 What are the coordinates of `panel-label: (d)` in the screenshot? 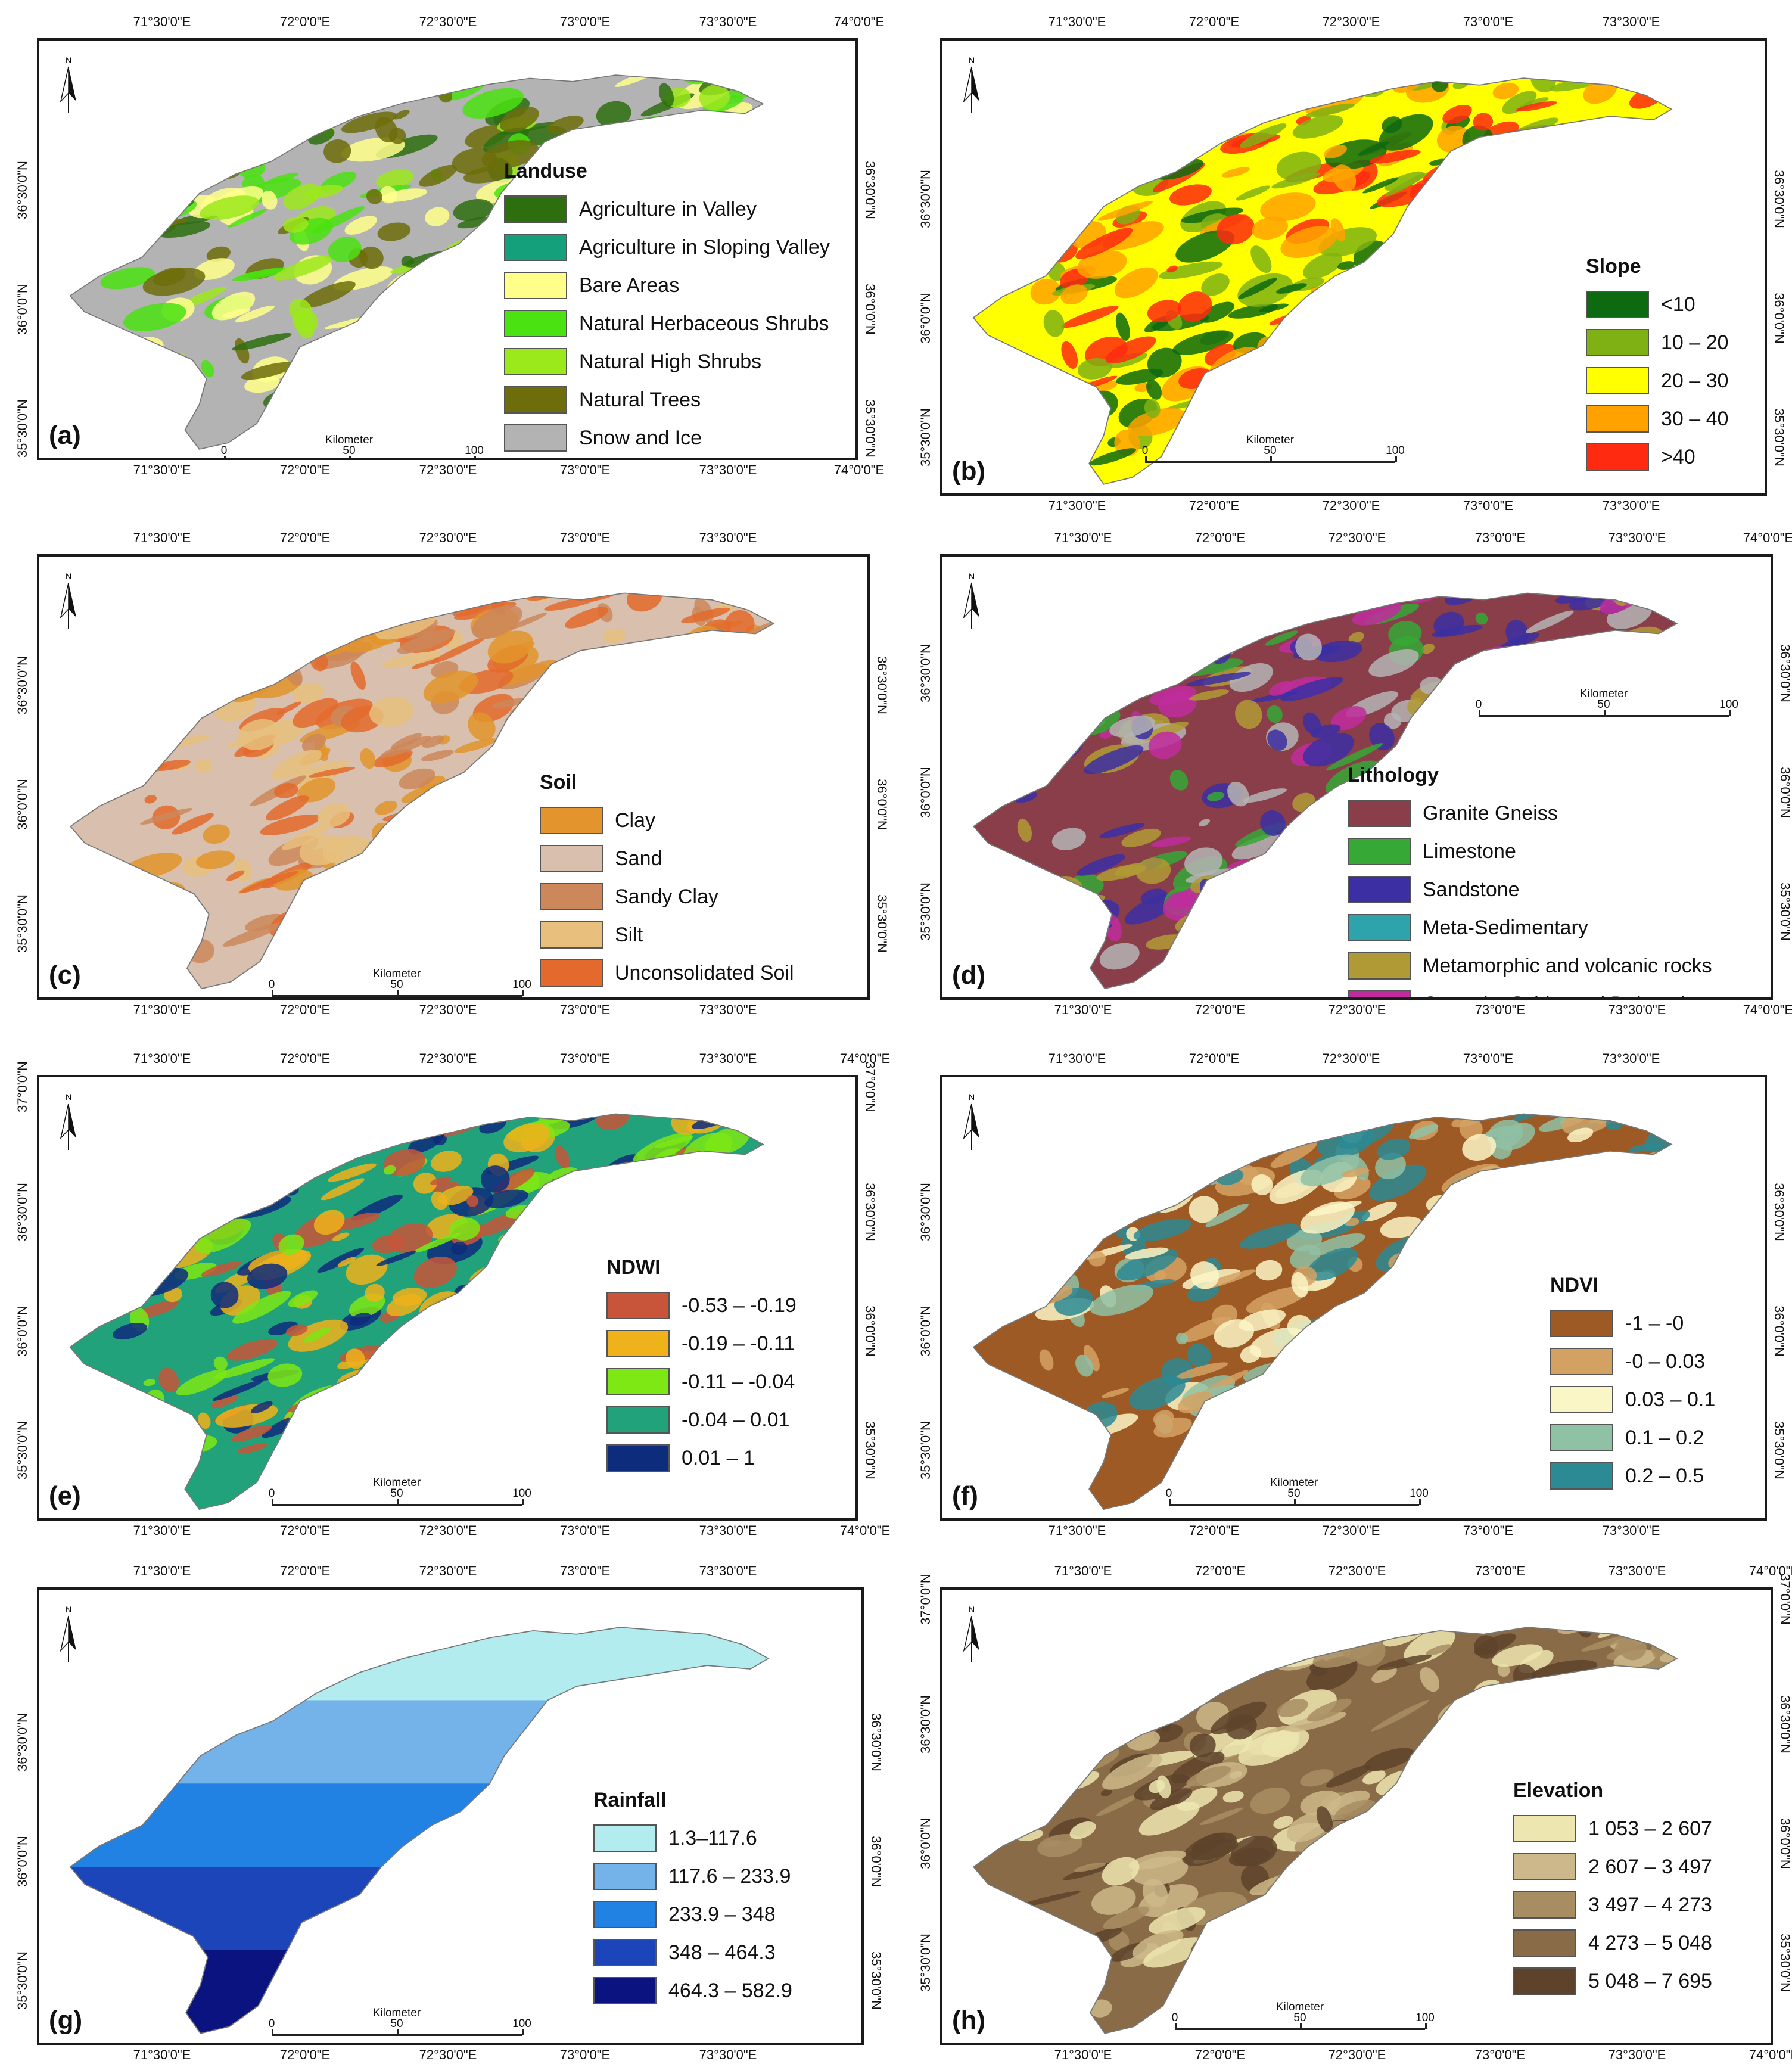 It's located at (969, 975).